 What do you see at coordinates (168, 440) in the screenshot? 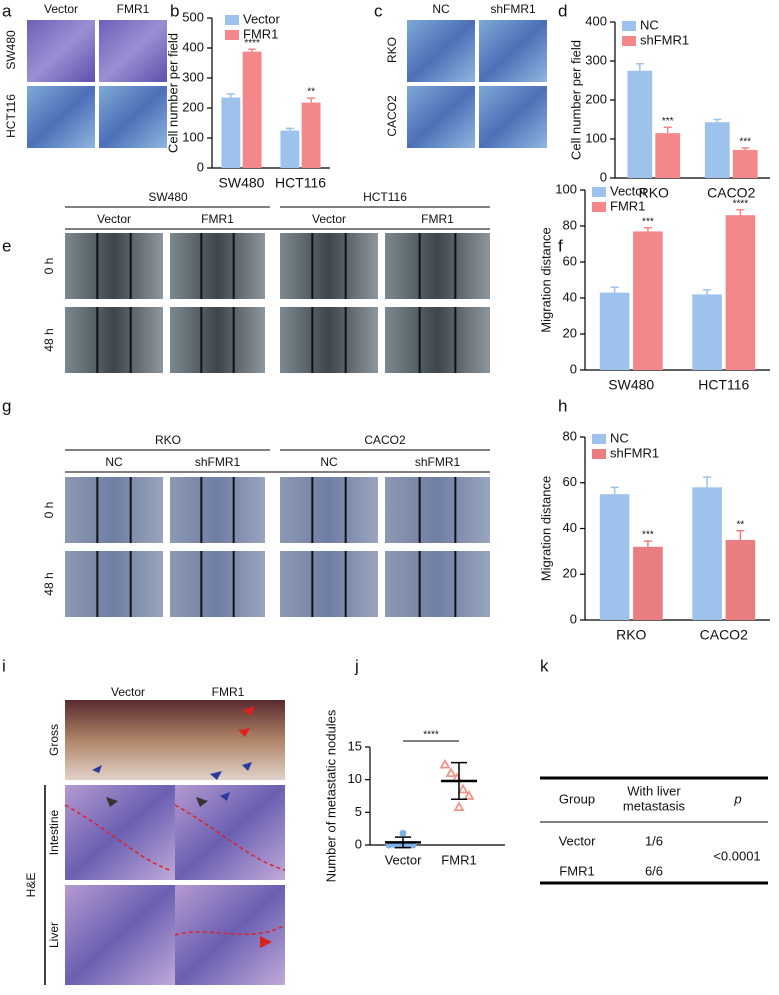
I see `group-label: RKO` at bounding box center [168, 440].